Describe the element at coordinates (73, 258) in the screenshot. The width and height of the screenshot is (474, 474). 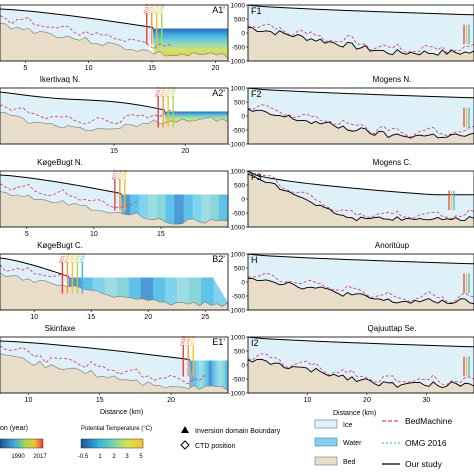
I see `front-year-label: 1992` at that location.